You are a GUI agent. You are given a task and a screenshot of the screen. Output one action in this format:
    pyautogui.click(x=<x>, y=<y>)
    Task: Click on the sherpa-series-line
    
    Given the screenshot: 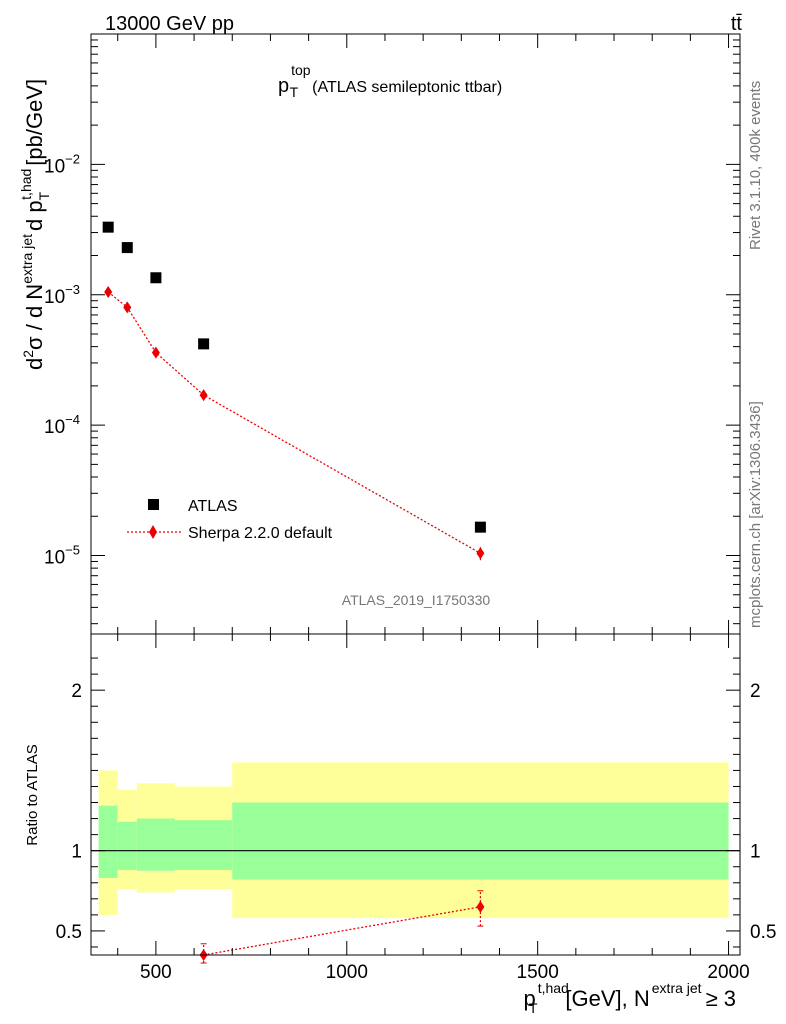 What is the action you would take?
    pyautogui.click(x=294, y=422)
    